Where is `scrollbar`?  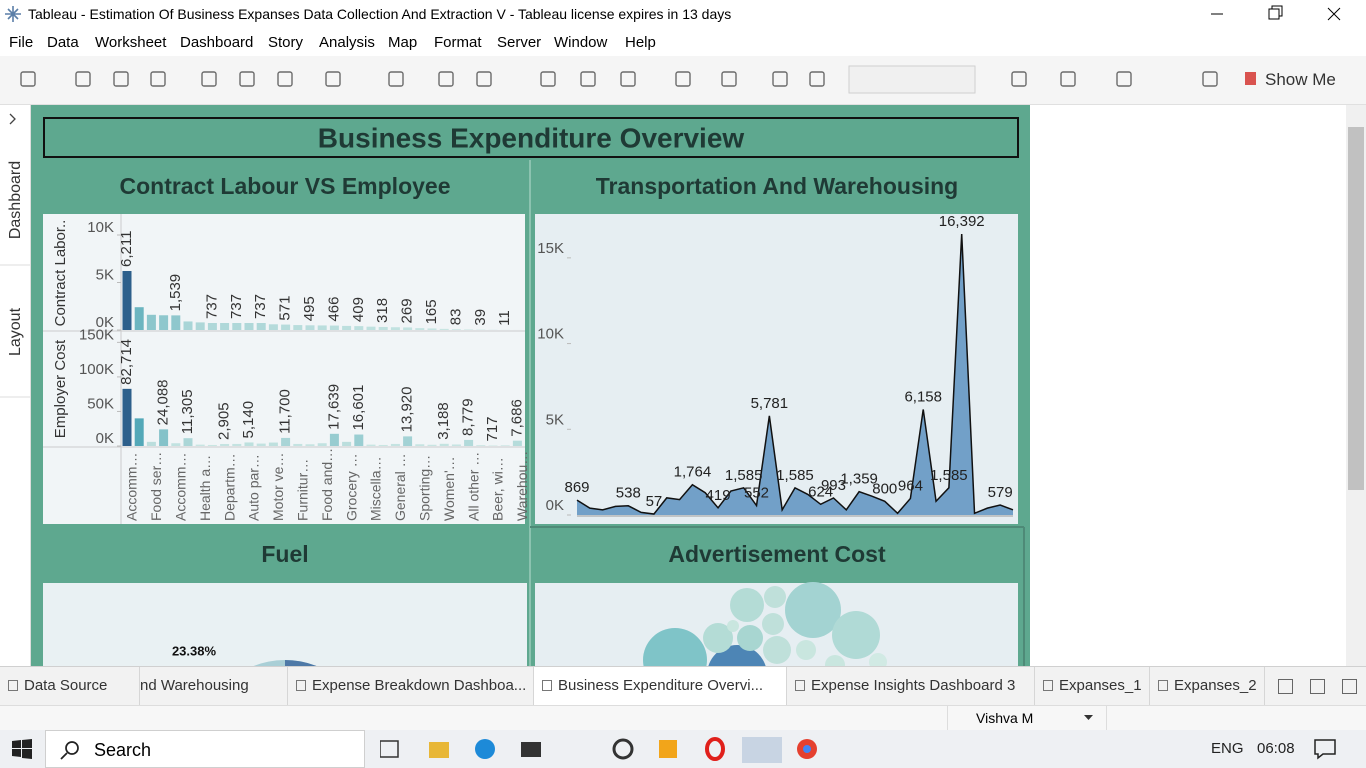
scrollbar is located at coordinates (1356, 385).